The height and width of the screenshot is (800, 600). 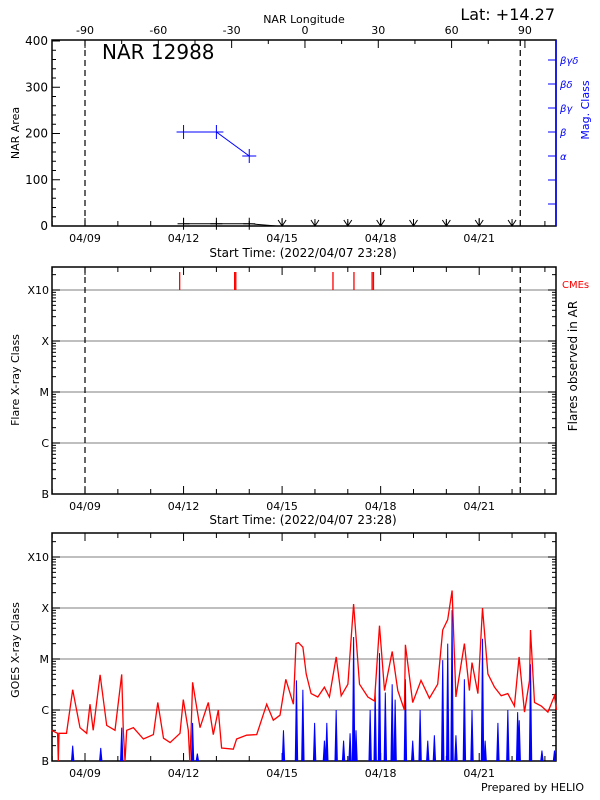 I want to click on area-tick-label: 300, so click(x=36, y=87).